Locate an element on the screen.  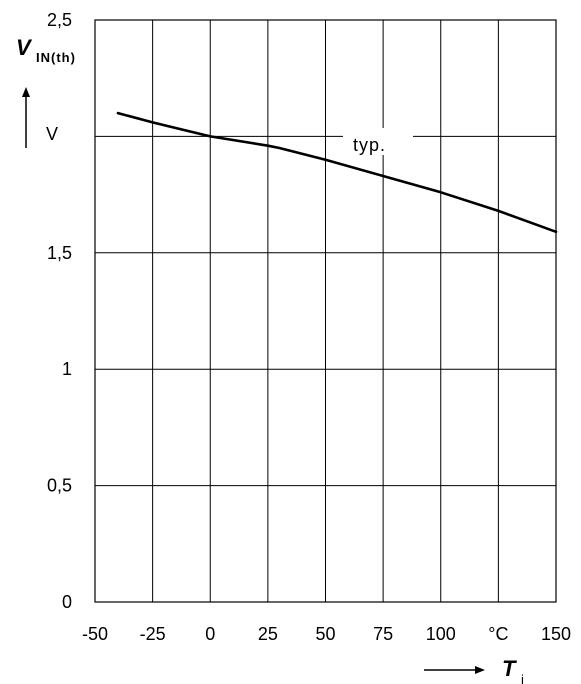
series-line is located at coordinates (337, 172).